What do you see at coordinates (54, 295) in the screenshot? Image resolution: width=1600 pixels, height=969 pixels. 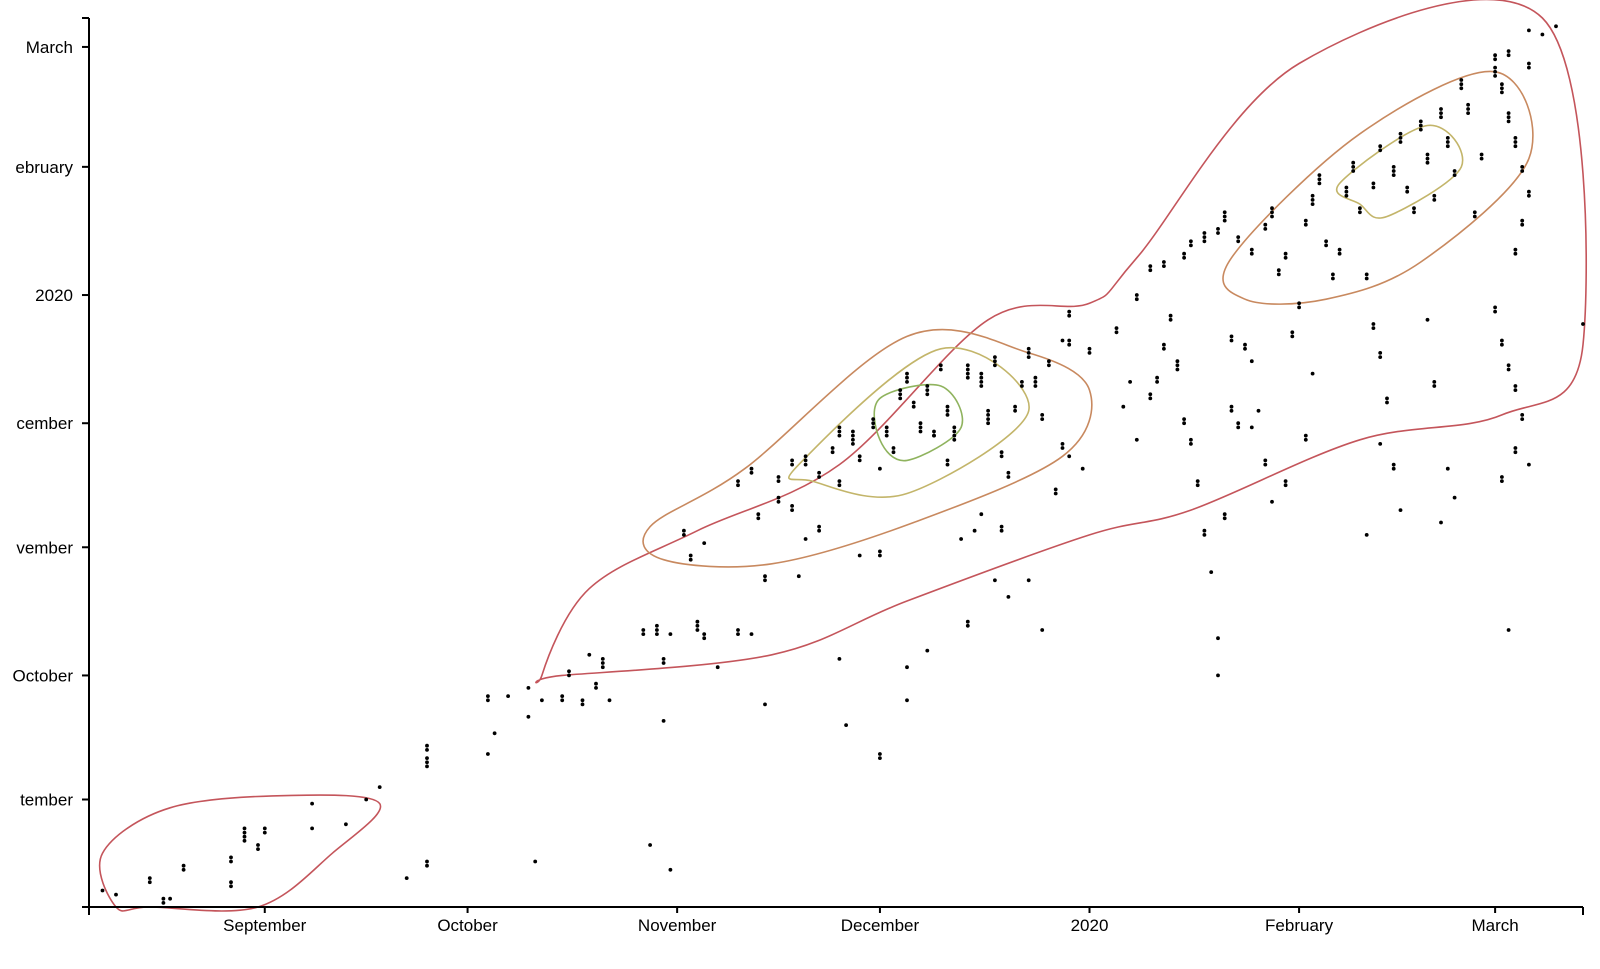 I see `y-tick-label: 2020` at bounding box center [54, 295].